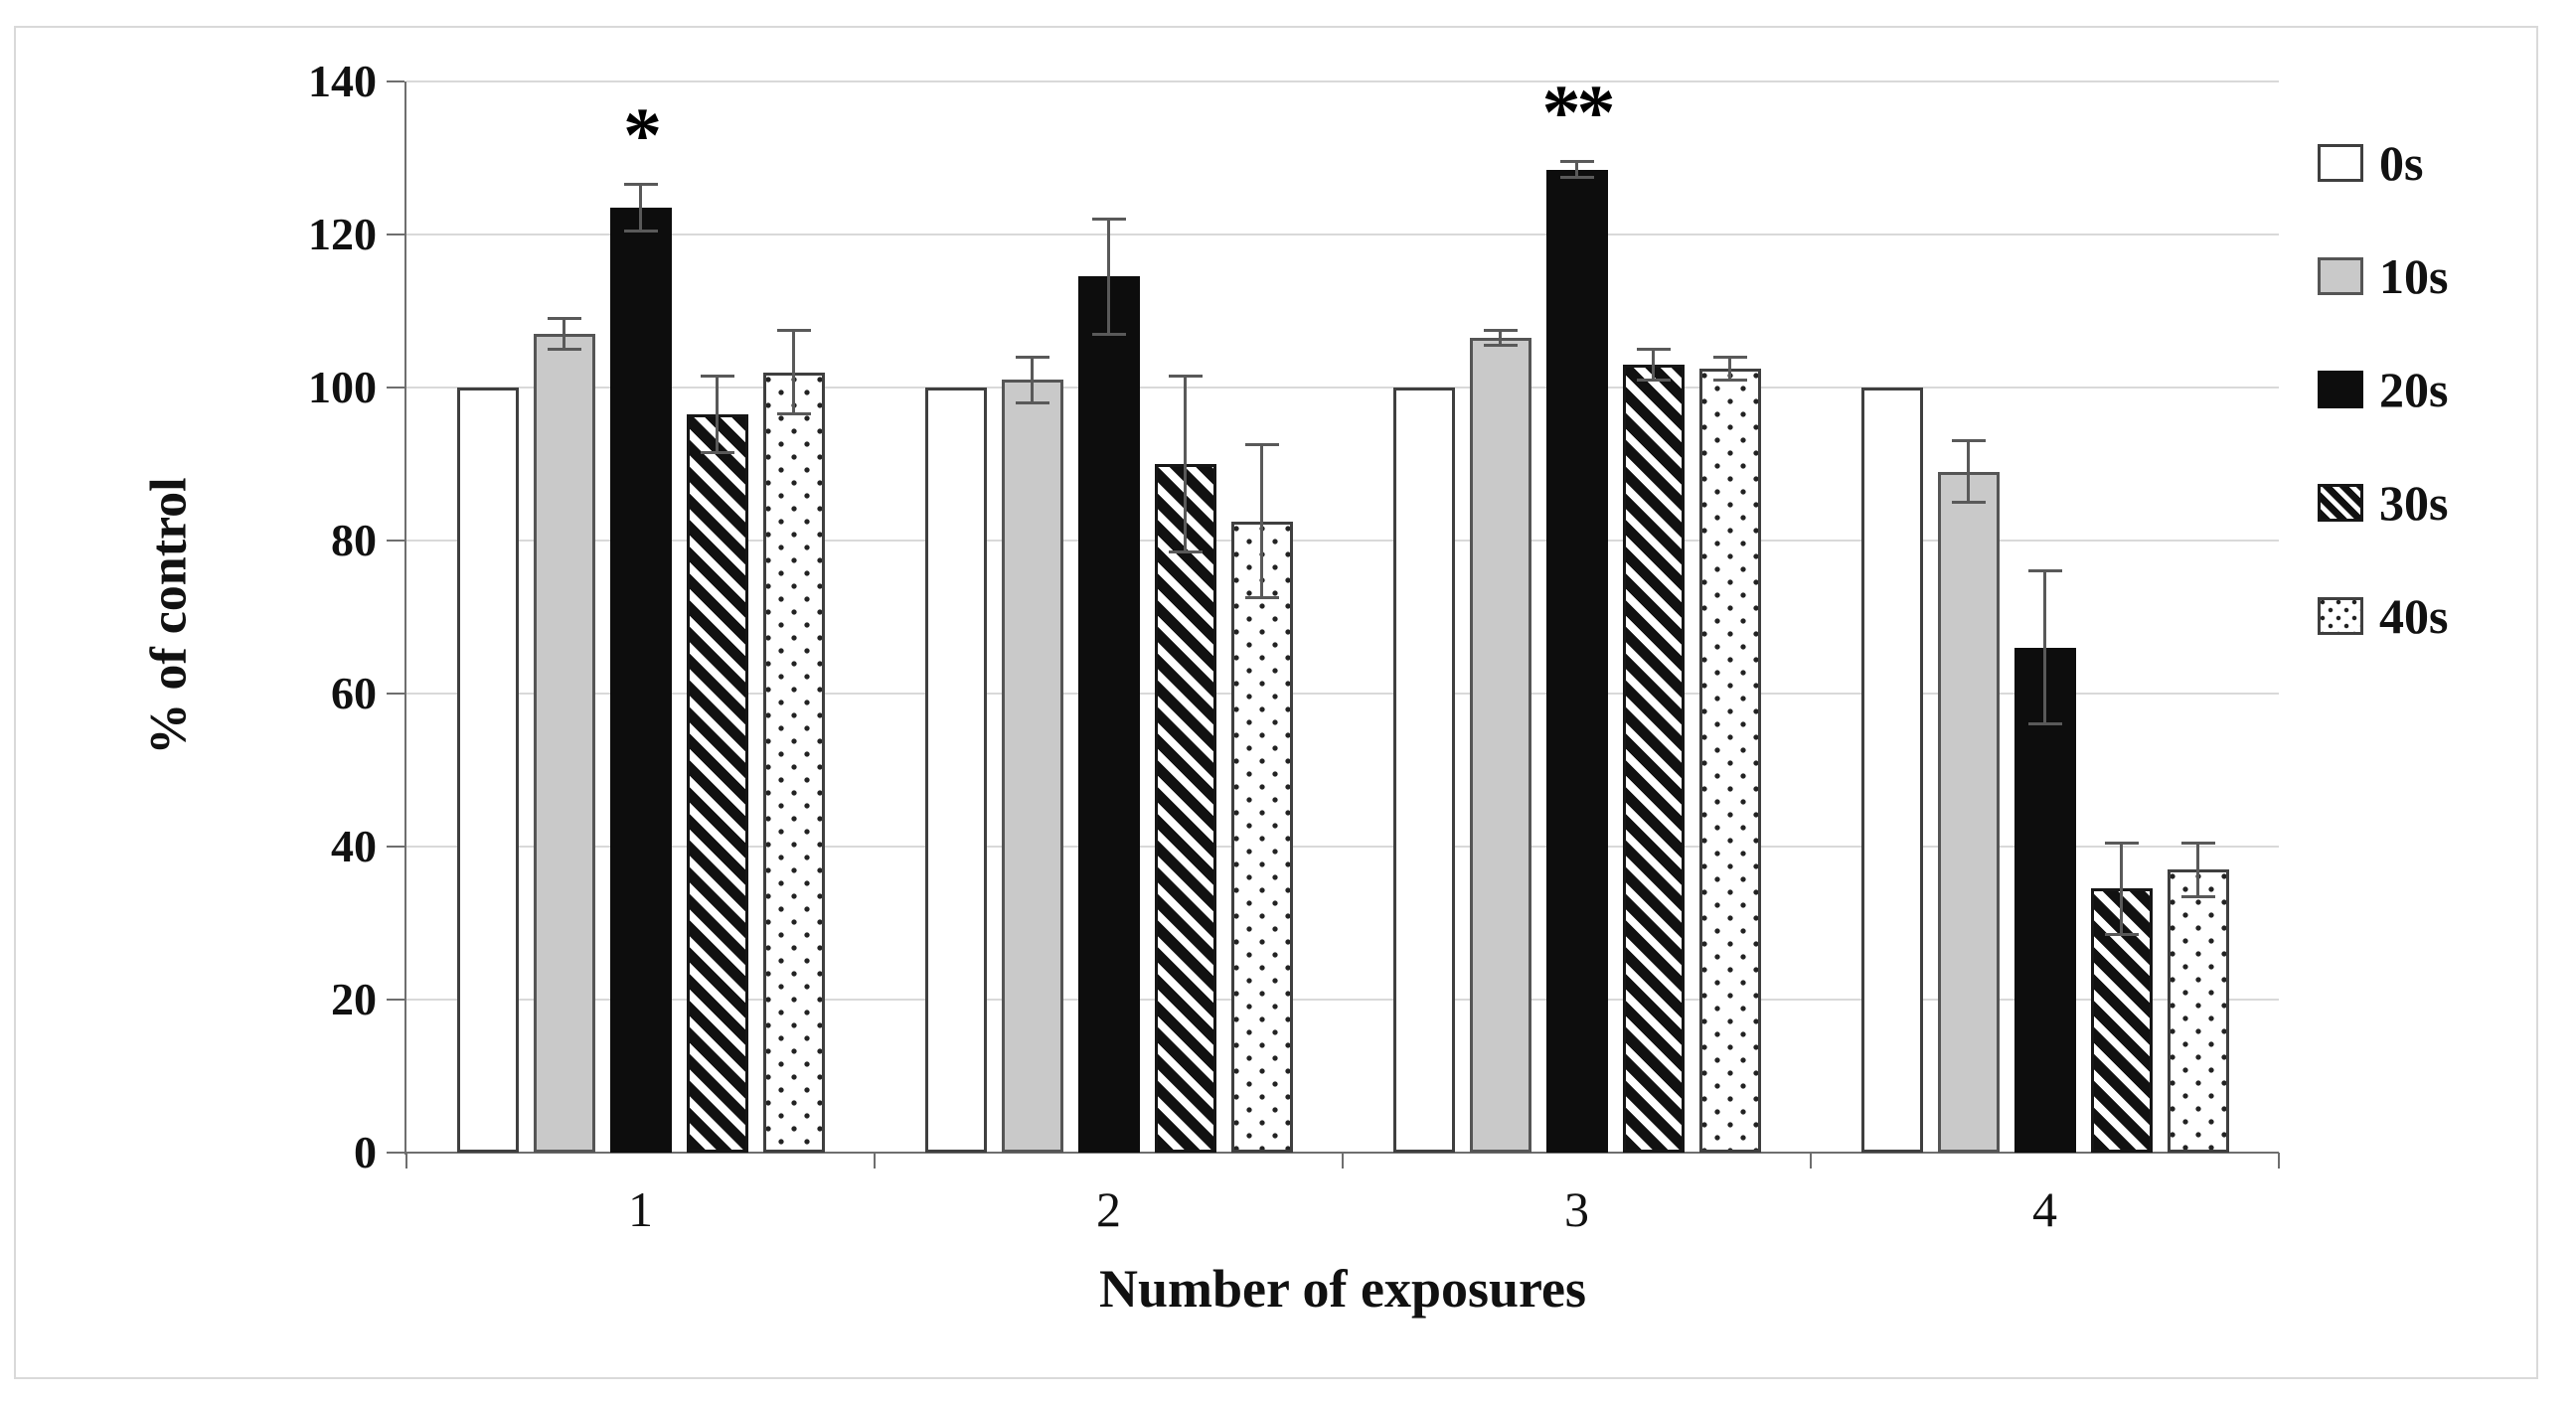 This screenshot has height=1403, width=2576. I want to click on bar-slot-0s-exp2, so click(955, 617).